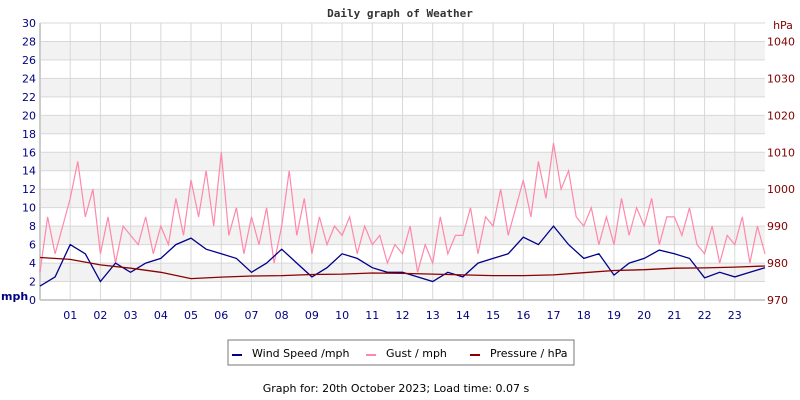 This screenshot has height=400, width=800. I want to click on x-tick-label: 06, so click(221, 315).